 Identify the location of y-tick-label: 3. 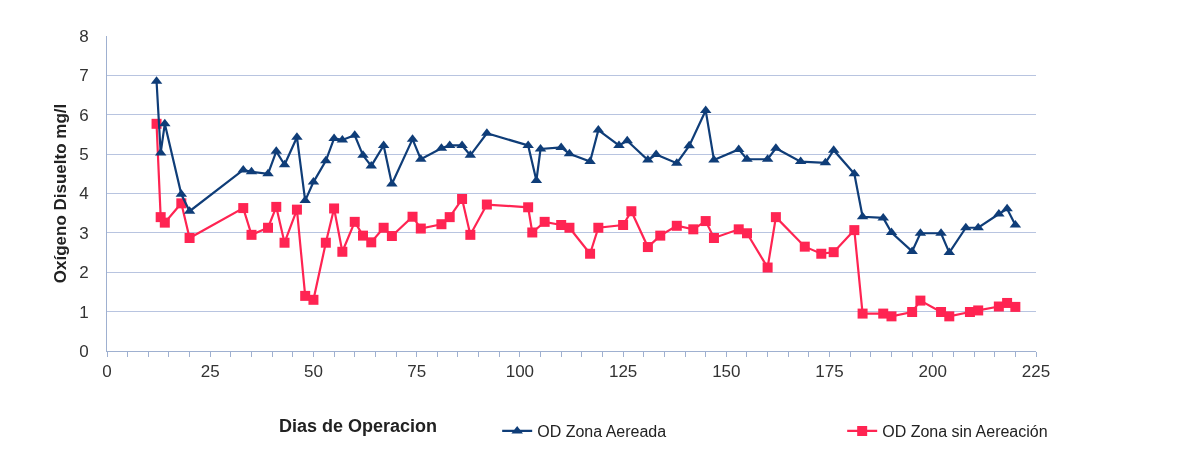
(84, 233).